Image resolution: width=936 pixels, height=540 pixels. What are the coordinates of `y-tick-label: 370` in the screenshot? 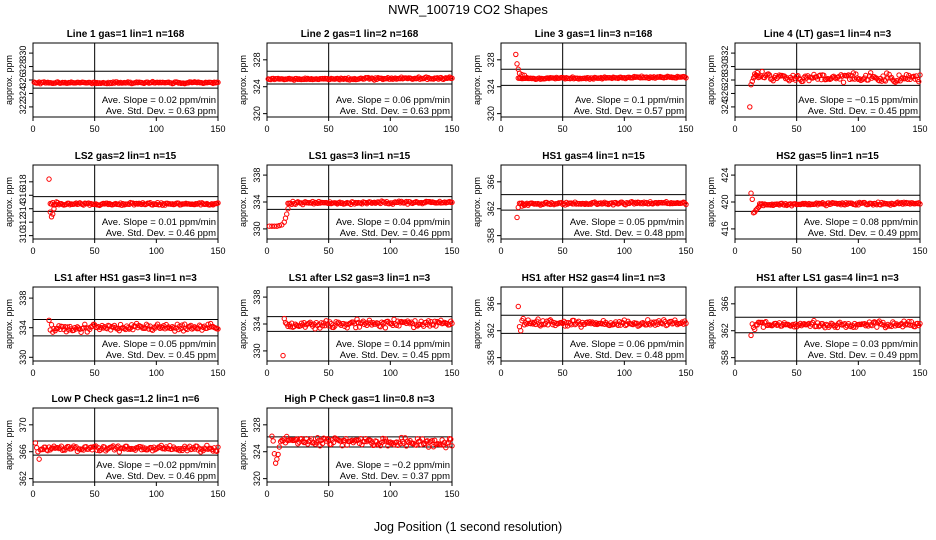 It's located at (23, 424).